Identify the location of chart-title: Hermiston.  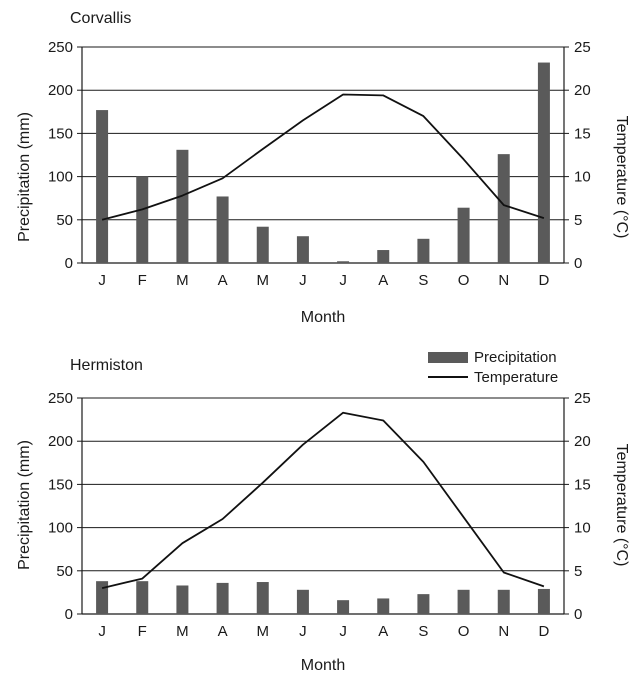
(106, 365).